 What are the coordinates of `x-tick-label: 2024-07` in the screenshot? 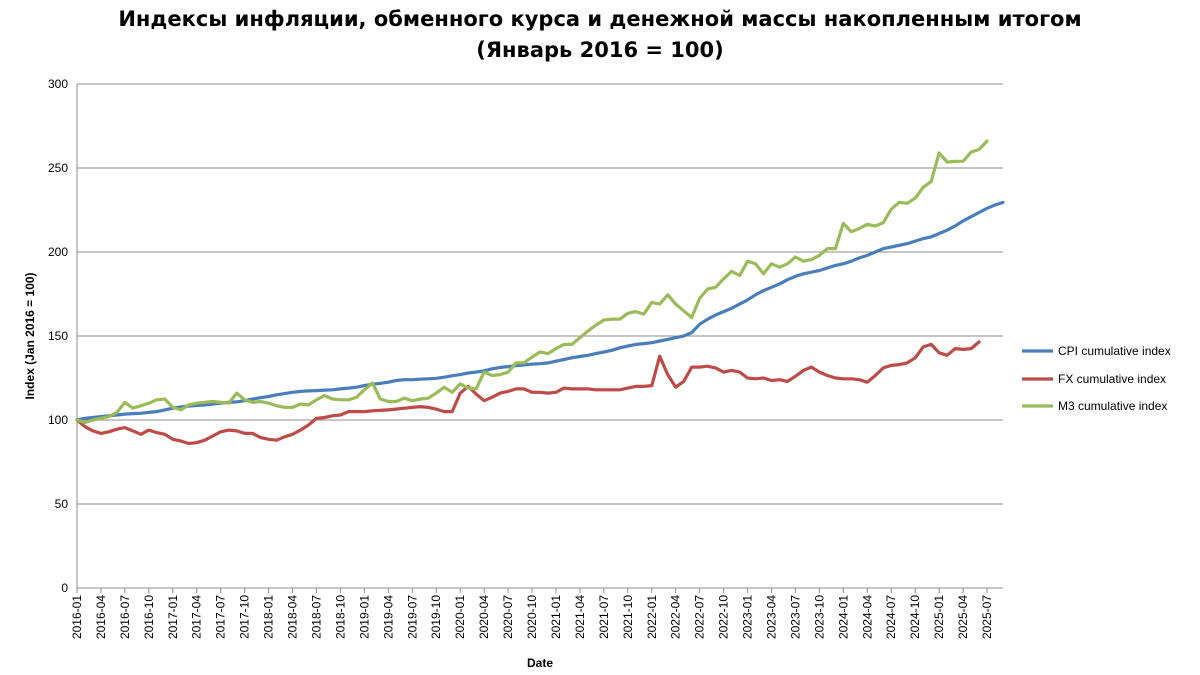 It's located at (891, 617).